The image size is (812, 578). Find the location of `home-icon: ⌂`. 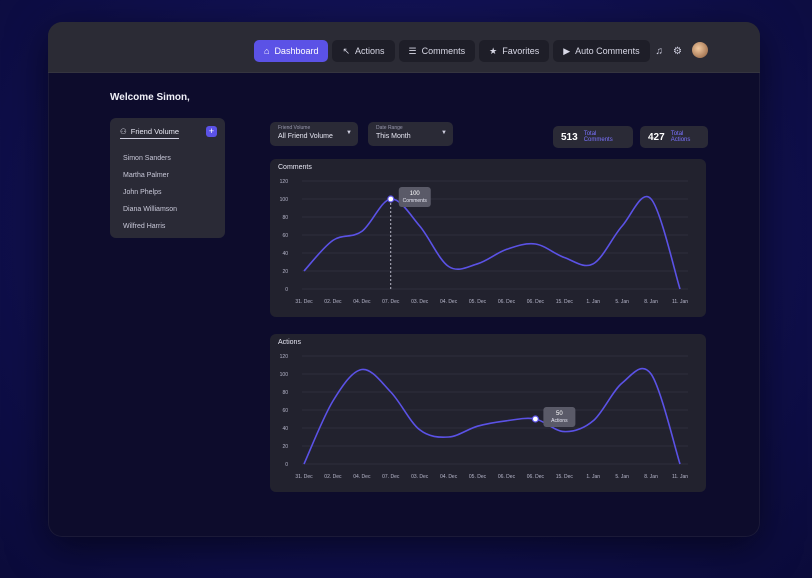

home-icon: ⌂ is located at coordinates (267, 51).